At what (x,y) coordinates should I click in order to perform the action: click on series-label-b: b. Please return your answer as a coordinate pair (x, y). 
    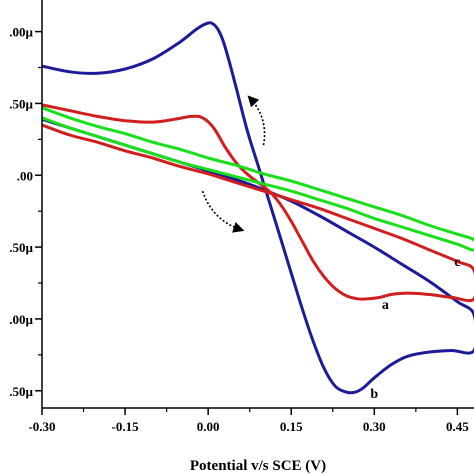
    Looking at the image, I should click on (374, 394).